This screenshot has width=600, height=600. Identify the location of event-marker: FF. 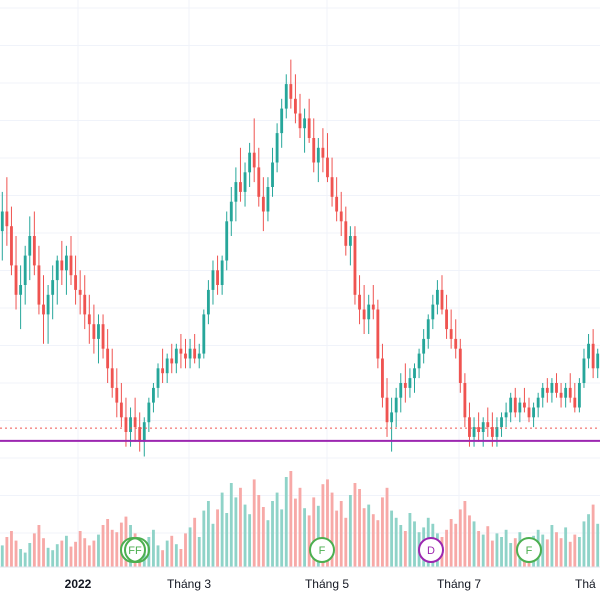
(135, 550).